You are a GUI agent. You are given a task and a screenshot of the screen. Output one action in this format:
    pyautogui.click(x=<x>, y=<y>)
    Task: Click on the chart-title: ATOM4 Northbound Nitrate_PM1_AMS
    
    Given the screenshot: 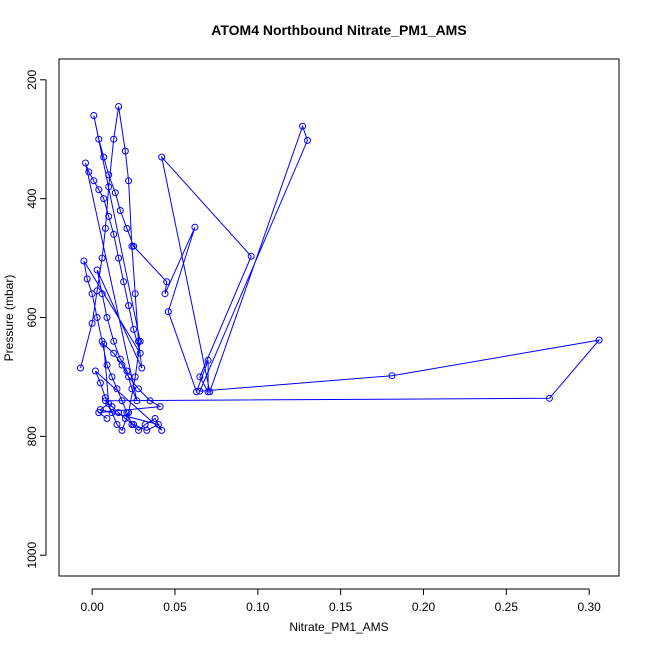 What is the action you would take?
    pyautogui.click(x=338, y=30)
    